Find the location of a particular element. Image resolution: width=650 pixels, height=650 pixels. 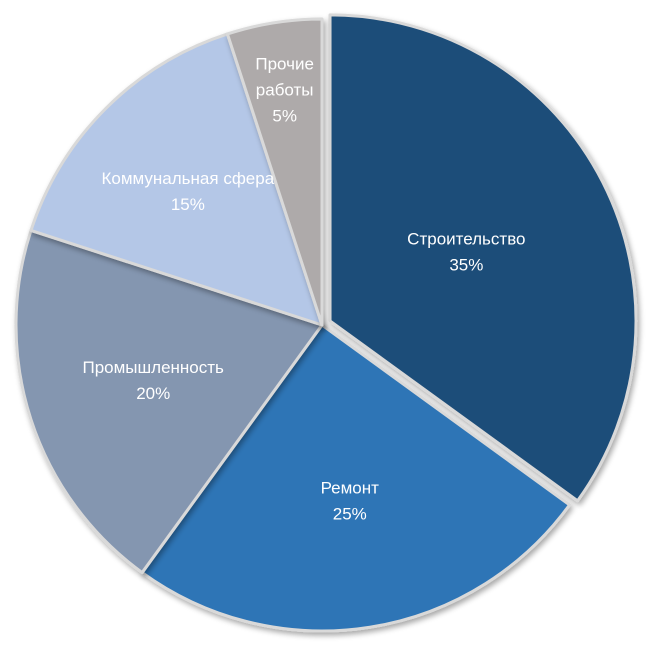

pie-slice-прочие-работы is located at coordinates (274, 172).